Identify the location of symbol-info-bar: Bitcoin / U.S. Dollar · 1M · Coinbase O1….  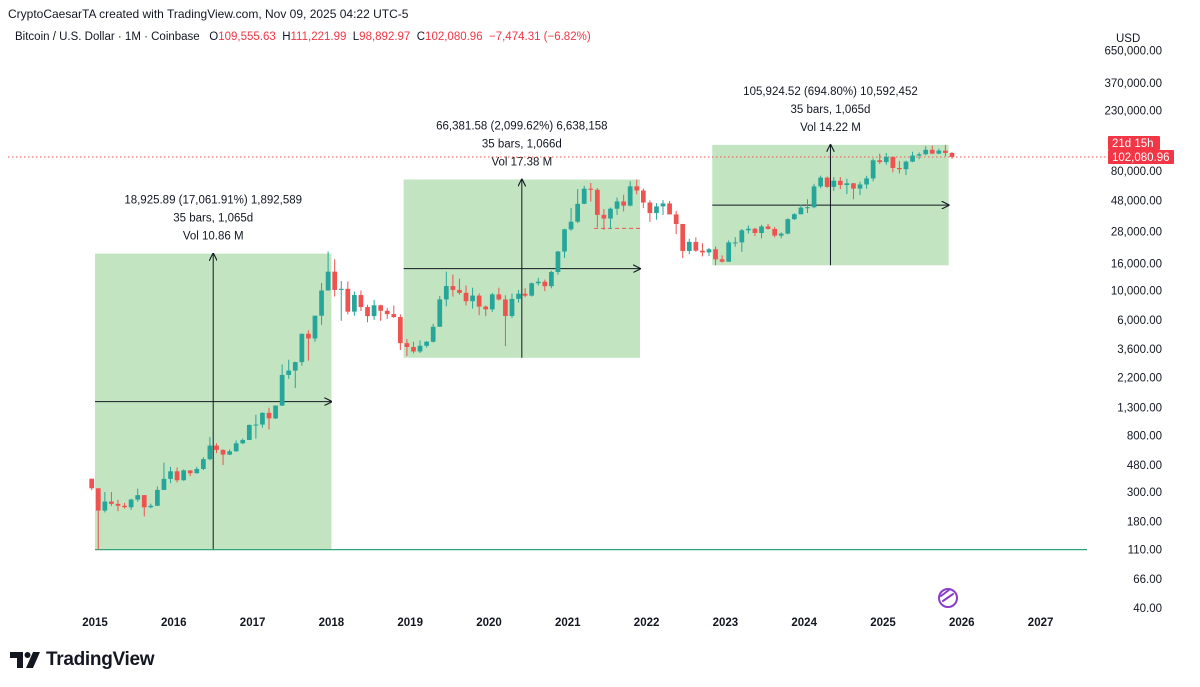
(303, 37).